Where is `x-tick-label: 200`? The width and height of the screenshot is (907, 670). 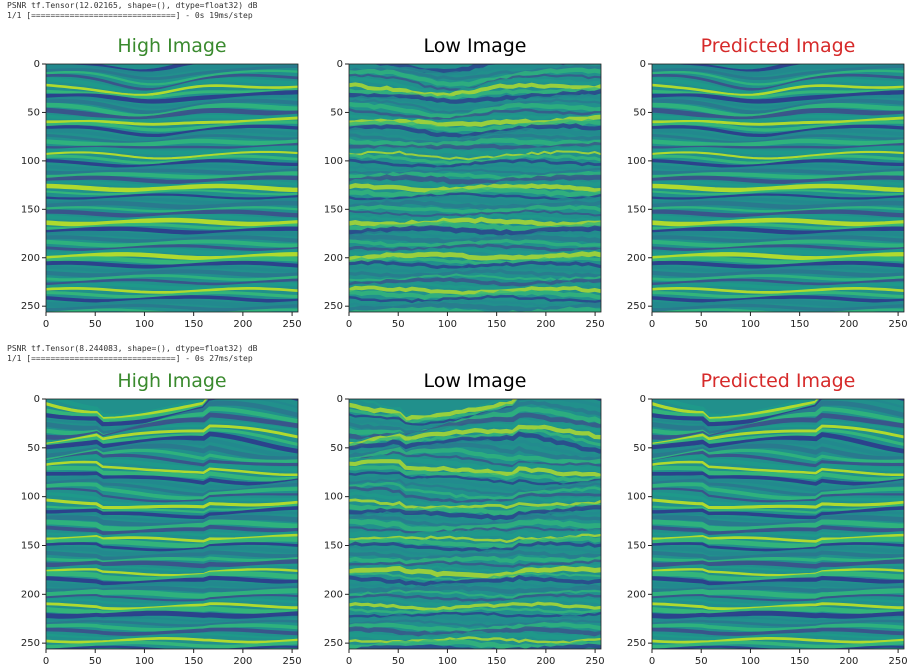 x-tick-label: 200 is located at coordinates (848, 661).